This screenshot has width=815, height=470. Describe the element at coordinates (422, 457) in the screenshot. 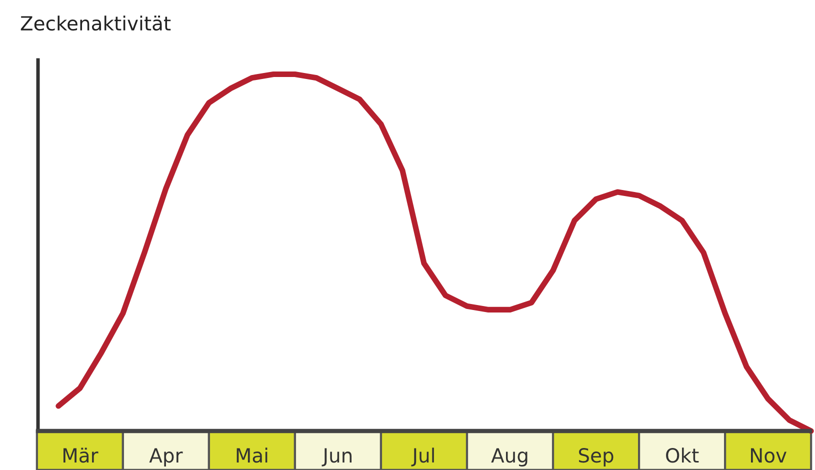

I see `x-tick-label: Jul` at that location.